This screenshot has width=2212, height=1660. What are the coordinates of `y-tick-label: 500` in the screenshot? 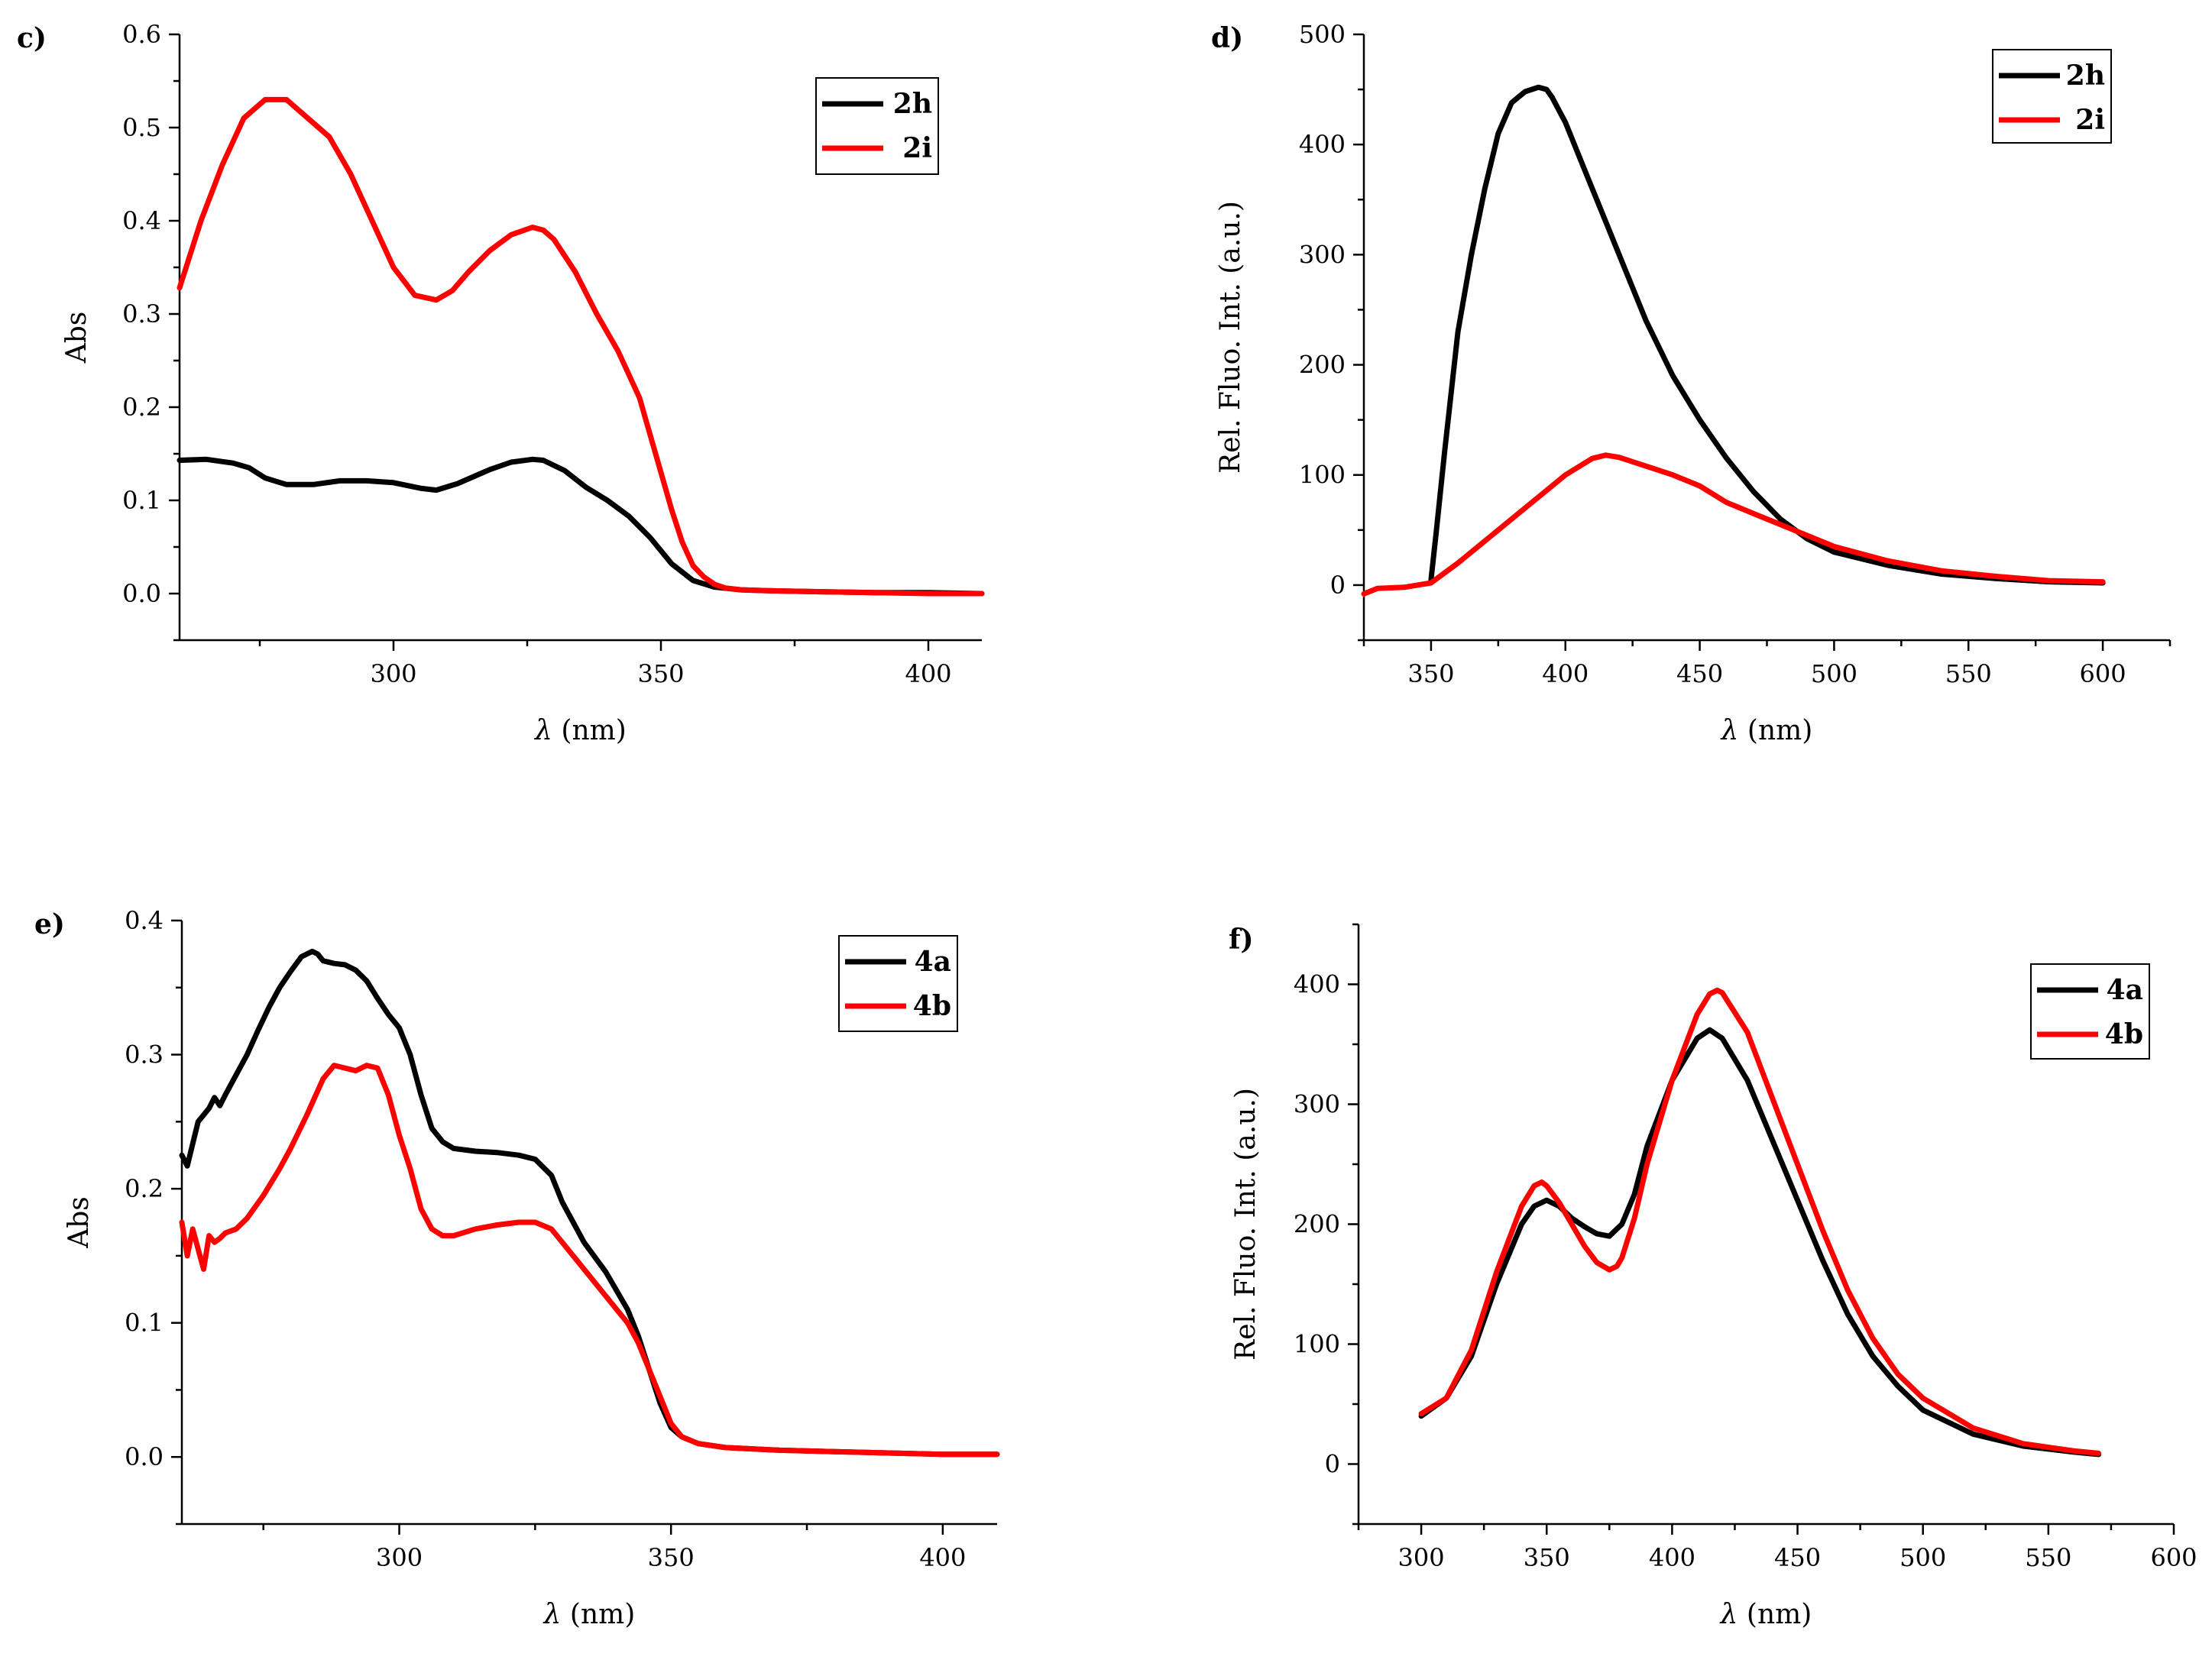 It's located at (1322, 34).